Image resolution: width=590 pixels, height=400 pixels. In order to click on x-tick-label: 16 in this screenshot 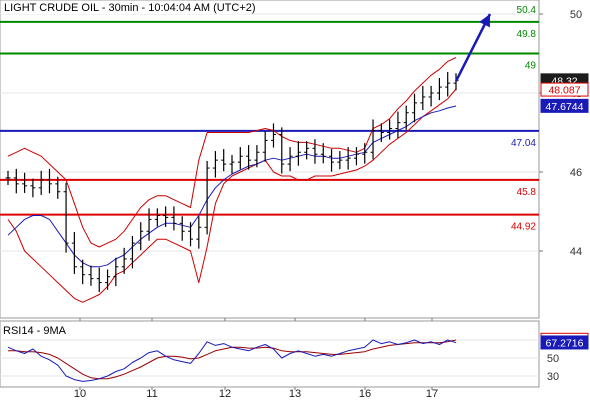, I will do `click(365, 394)`.